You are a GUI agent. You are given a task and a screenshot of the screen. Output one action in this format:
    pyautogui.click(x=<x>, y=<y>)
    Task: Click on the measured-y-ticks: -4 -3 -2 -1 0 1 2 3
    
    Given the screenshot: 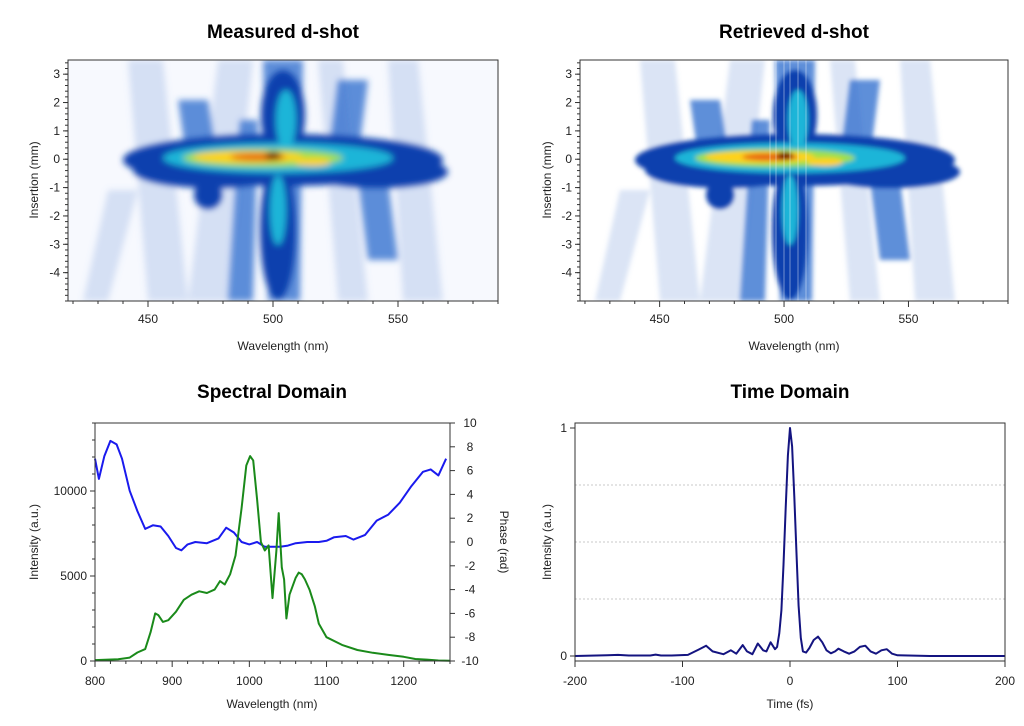 What is the action you would take?
    pyautogui.click(x=58, y=182)
    